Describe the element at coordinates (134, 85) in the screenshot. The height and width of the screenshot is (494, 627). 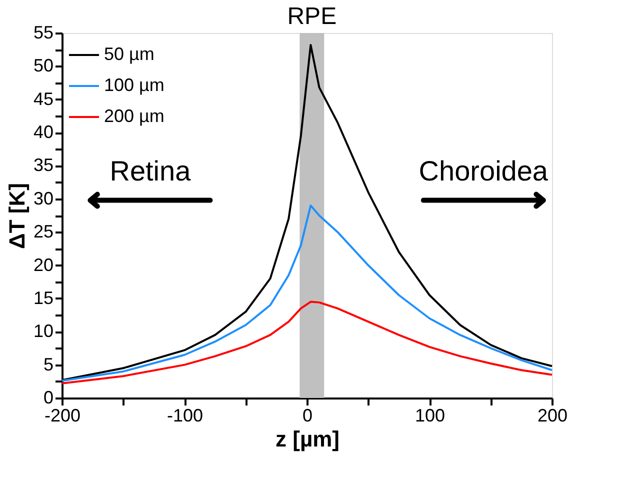
I see `legend-label: 100 µm` at that location.